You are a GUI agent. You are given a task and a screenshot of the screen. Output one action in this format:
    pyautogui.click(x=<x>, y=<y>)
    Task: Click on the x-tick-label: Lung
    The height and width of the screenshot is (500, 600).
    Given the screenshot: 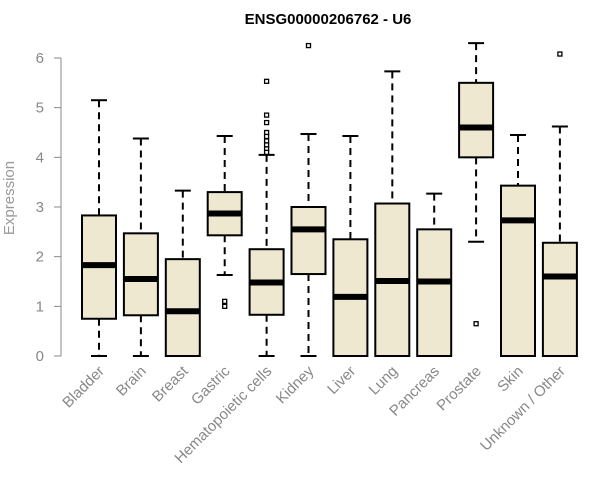 What is the action you would take?
    pyautogui.click(x=384, y=381)
    